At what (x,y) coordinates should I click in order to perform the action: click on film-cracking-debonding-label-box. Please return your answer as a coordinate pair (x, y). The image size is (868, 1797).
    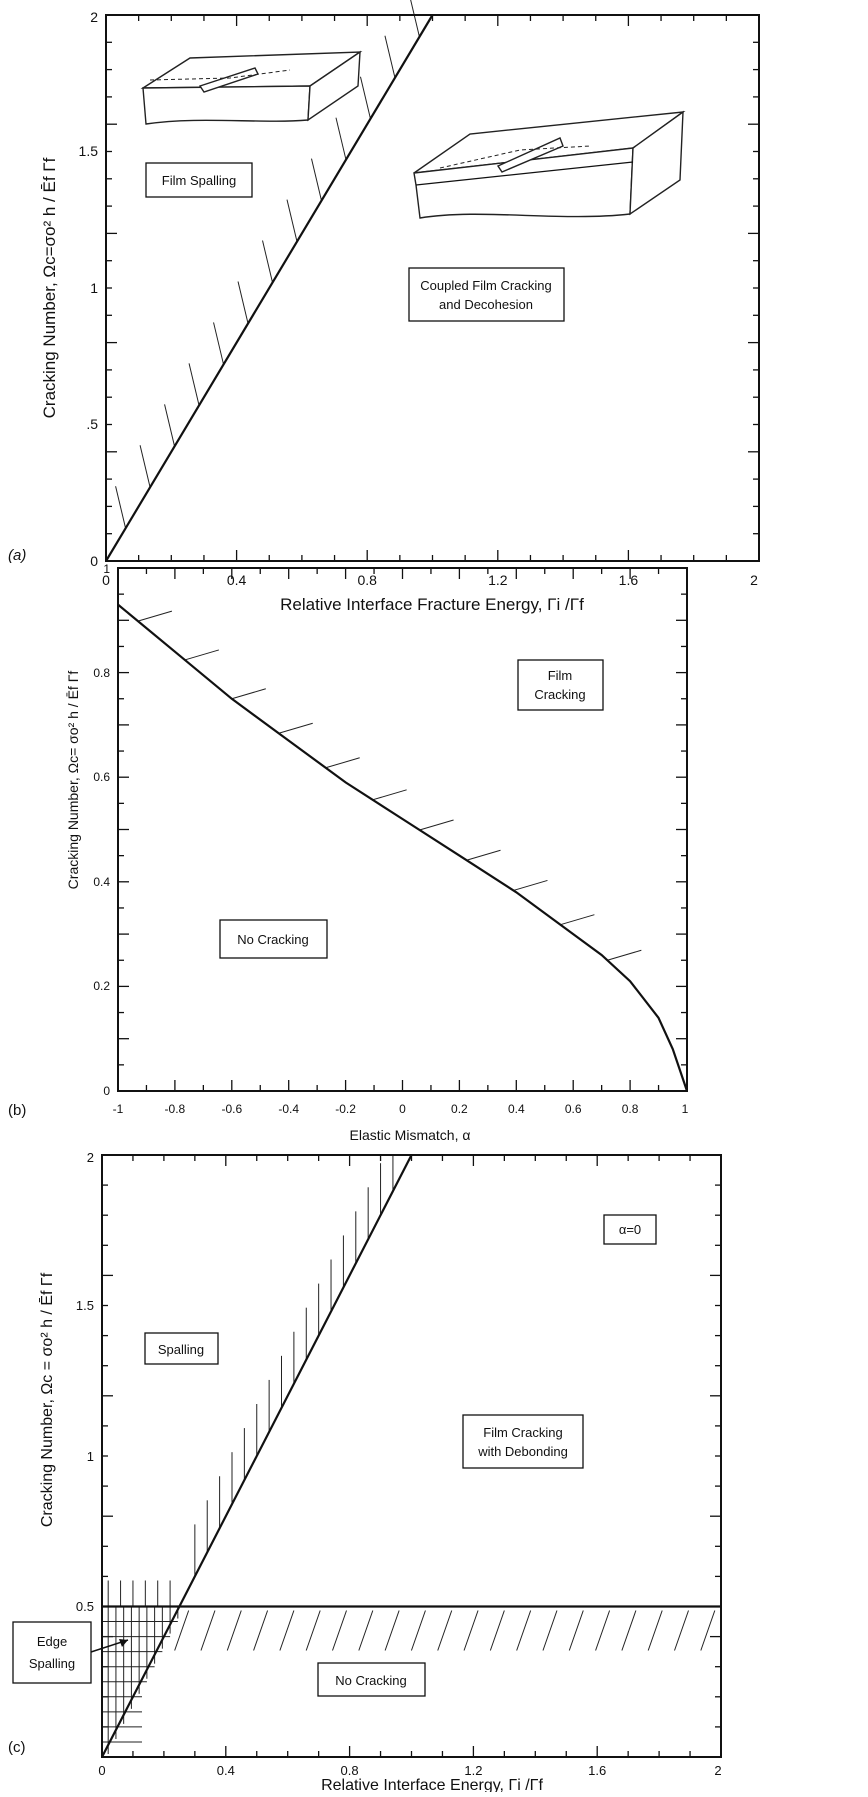
    Looking at the image, I should click on (523, 1441).